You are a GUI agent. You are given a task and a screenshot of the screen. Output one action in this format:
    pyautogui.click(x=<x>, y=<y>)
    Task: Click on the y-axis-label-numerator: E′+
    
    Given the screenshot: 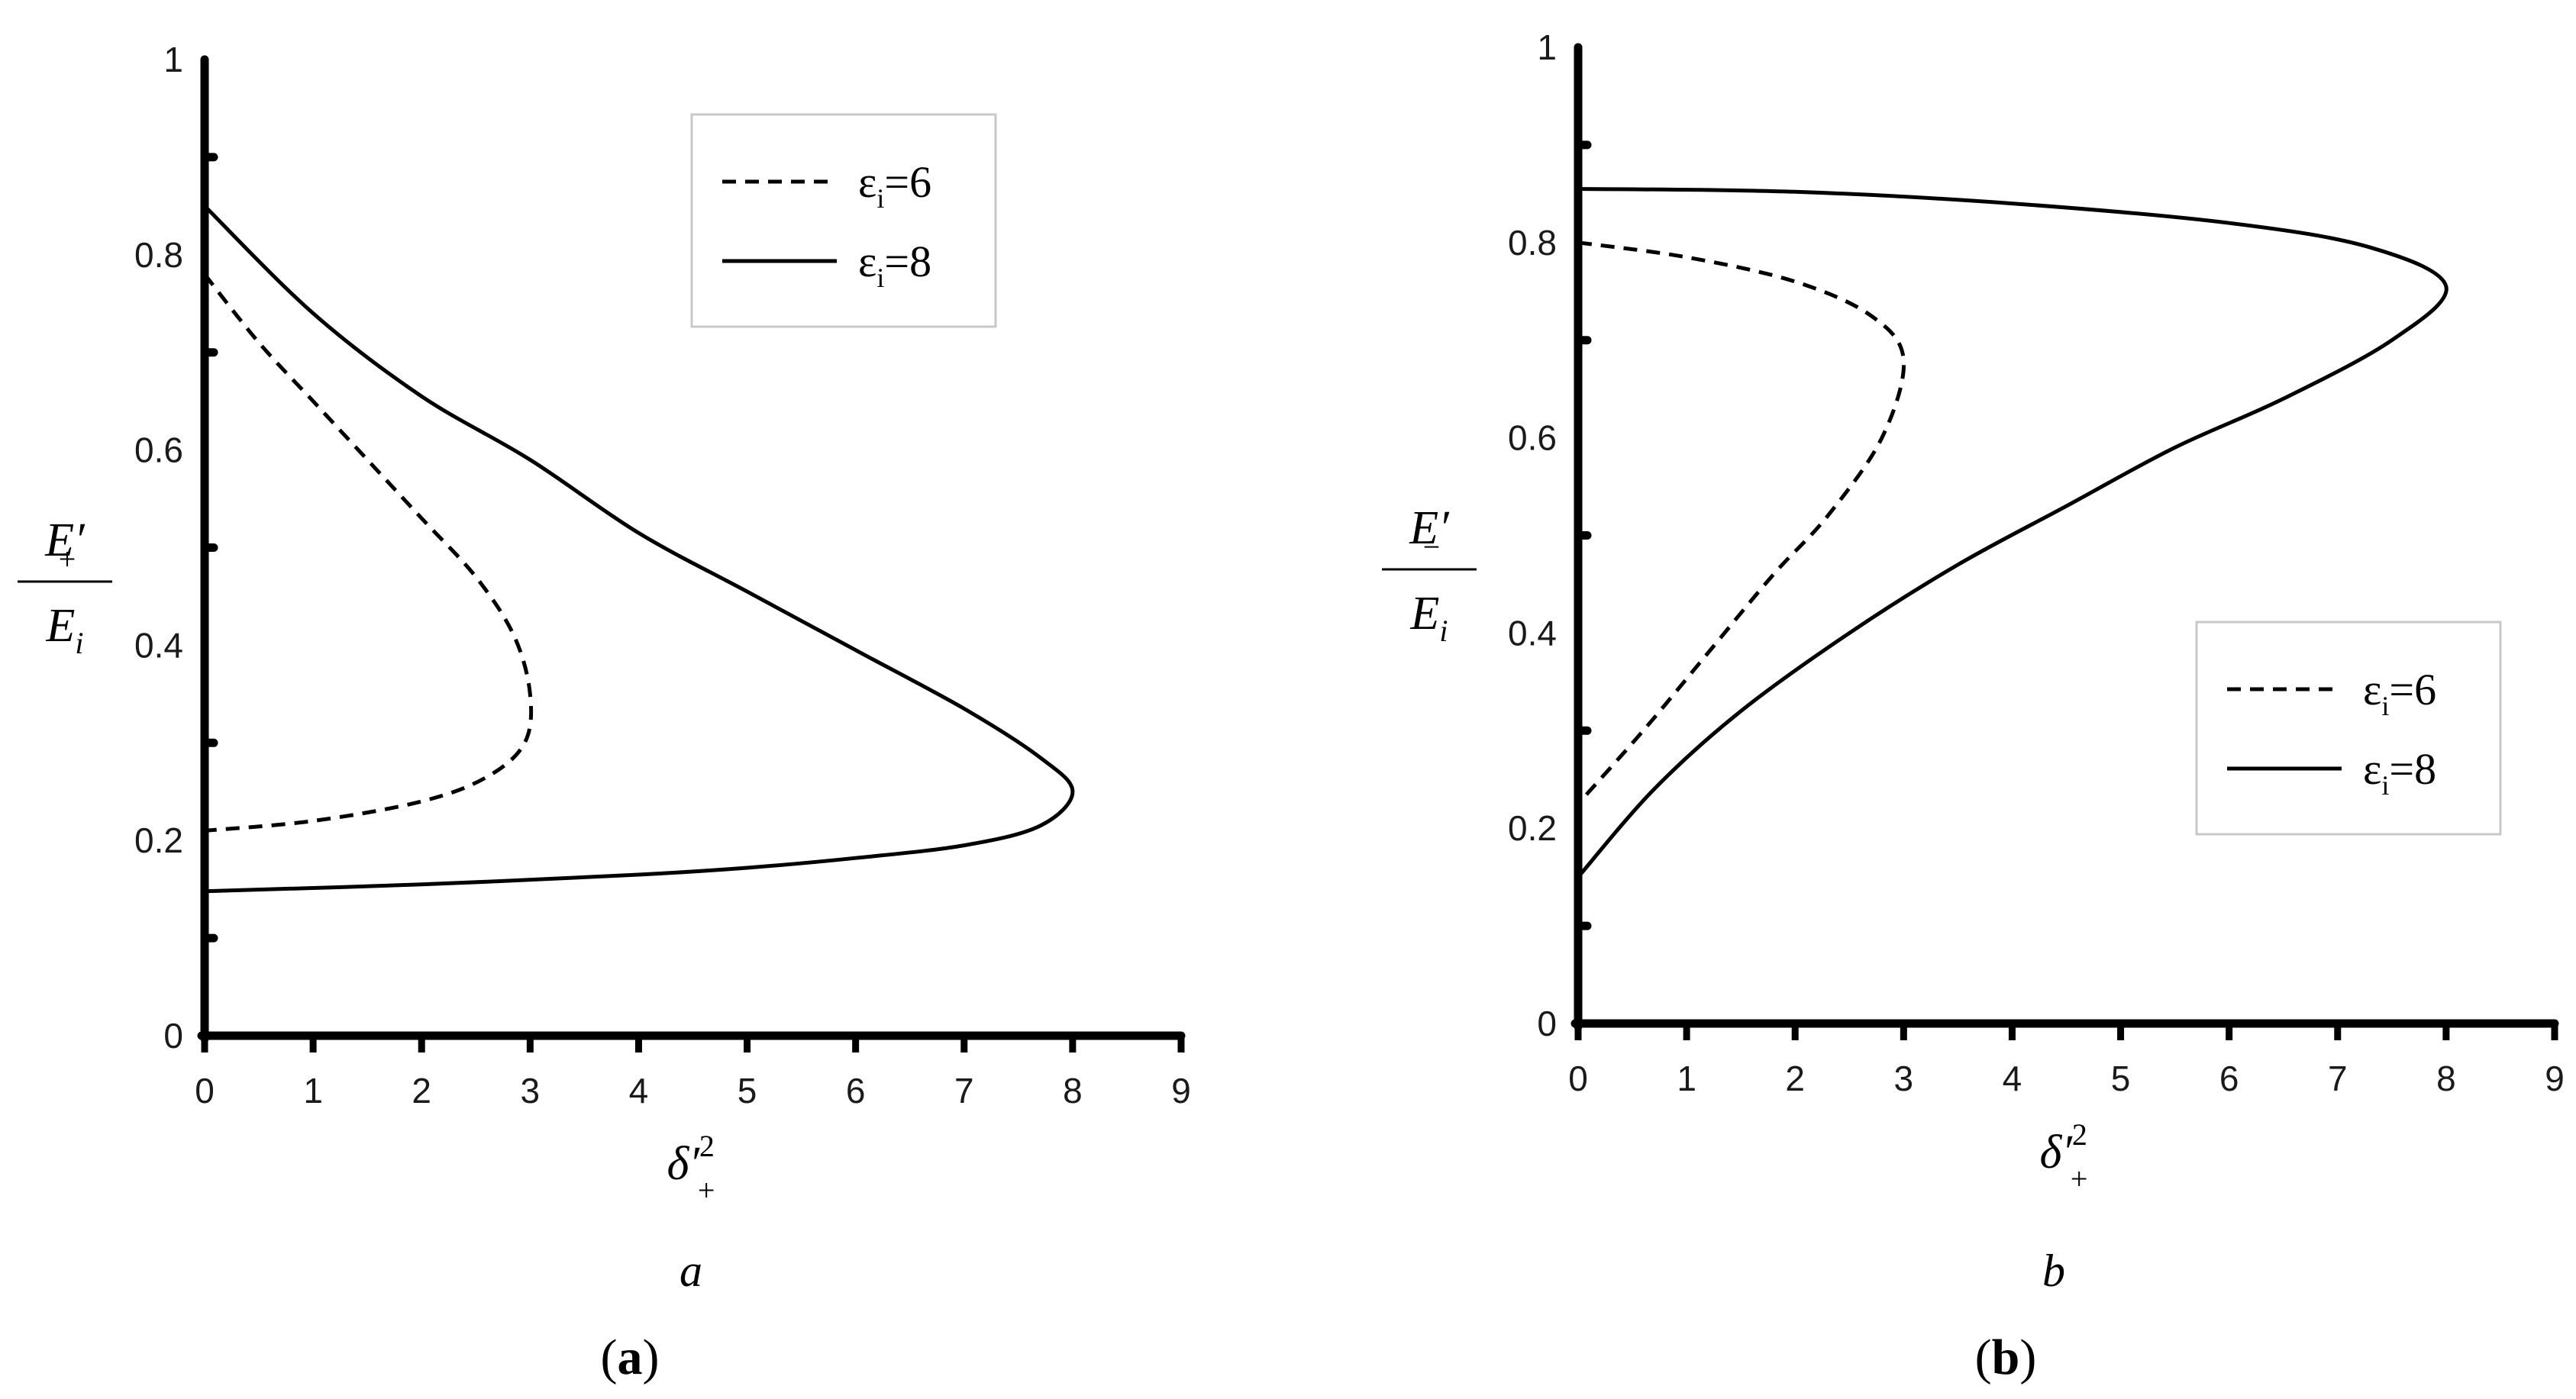 What is the action you would take?
    pyautogui.click(x=65, y=545)
    